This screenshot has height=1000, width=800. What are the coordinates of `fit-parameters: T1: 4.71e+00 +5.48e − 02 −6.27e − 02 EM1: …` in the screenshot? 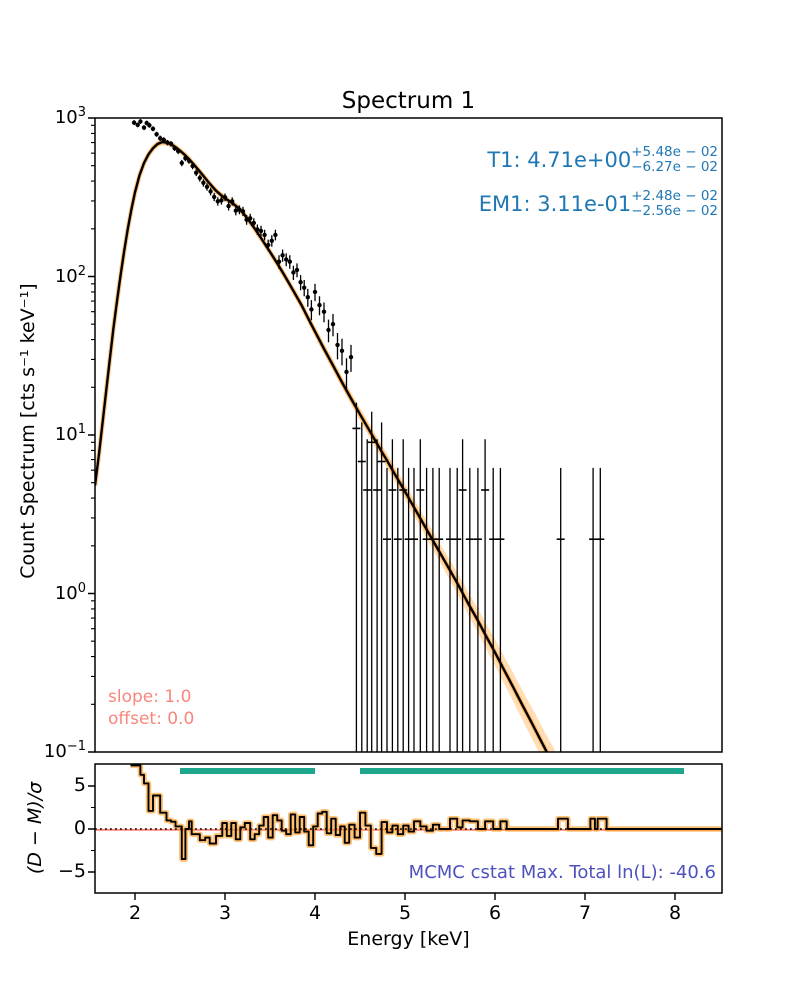 It's located at (598, 189).